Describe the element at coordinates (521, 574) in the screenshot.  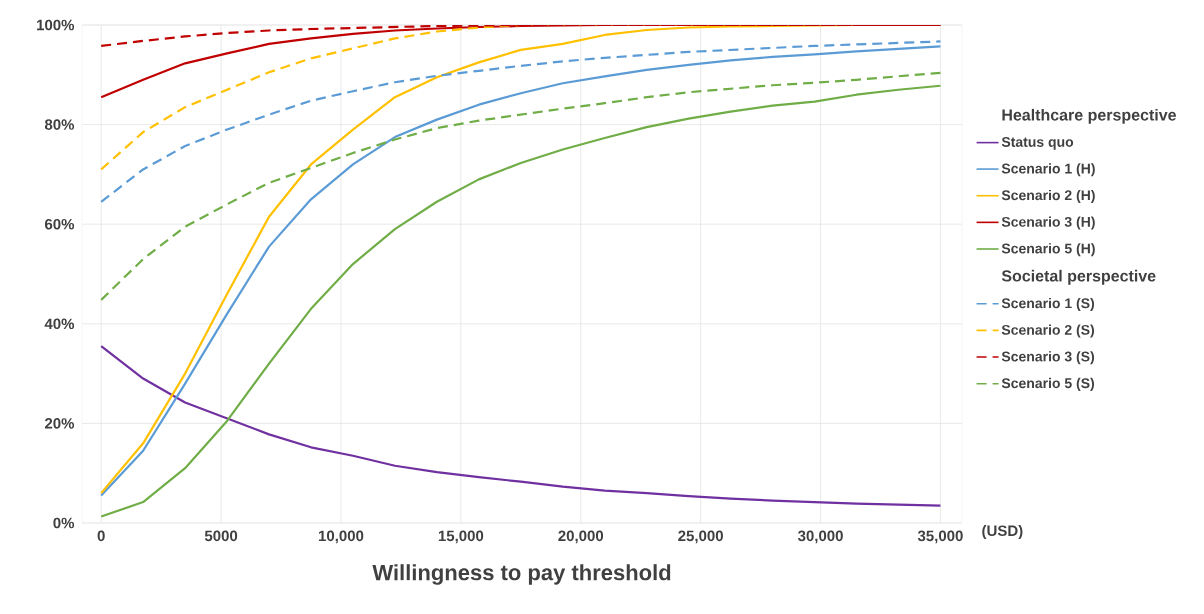
I see `x-axis-title: Willingness to pay threshold` at that location.